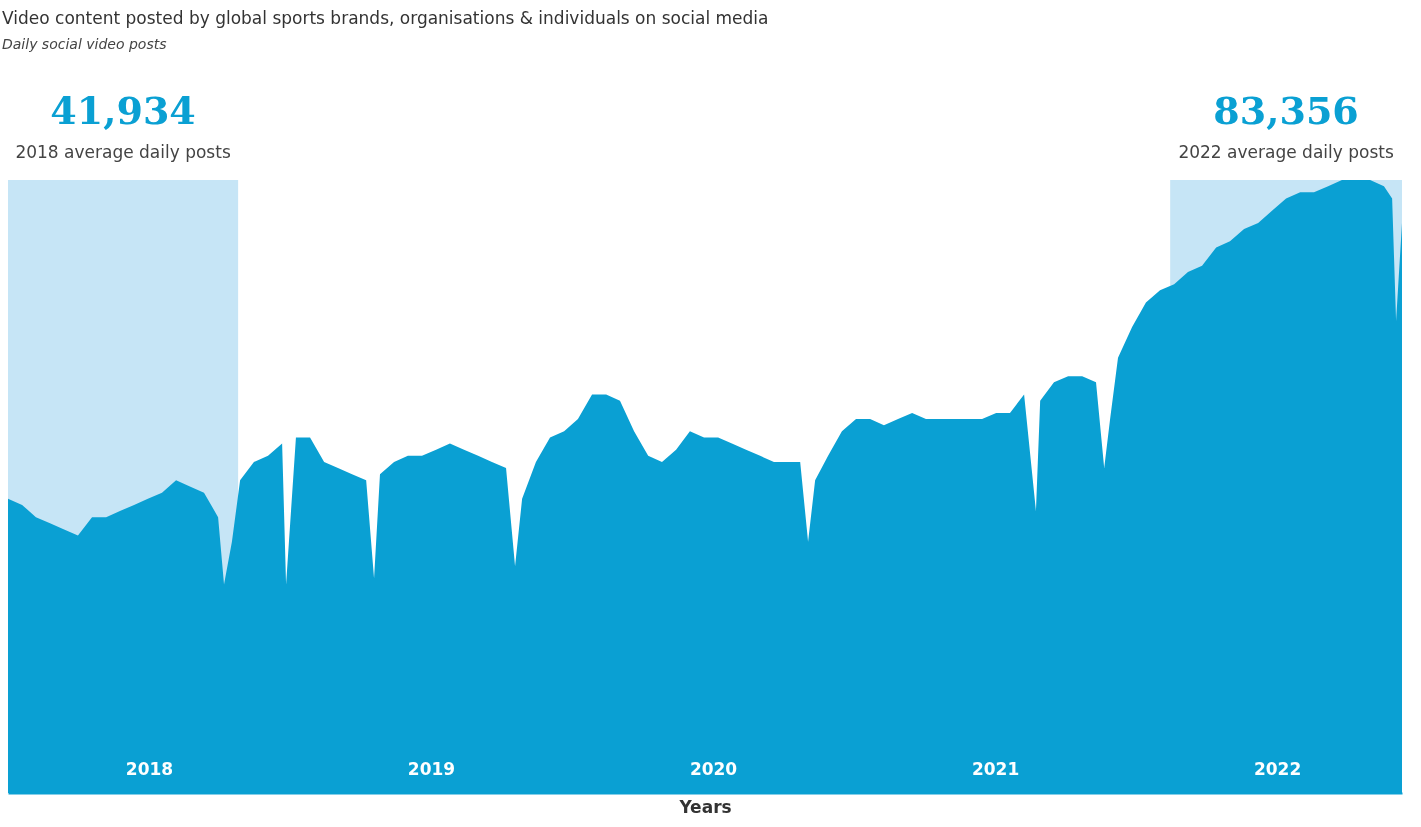 This screenshot has height=827, width=1421. I want to click on x-tick-label: 2022, so click(1277, 768).